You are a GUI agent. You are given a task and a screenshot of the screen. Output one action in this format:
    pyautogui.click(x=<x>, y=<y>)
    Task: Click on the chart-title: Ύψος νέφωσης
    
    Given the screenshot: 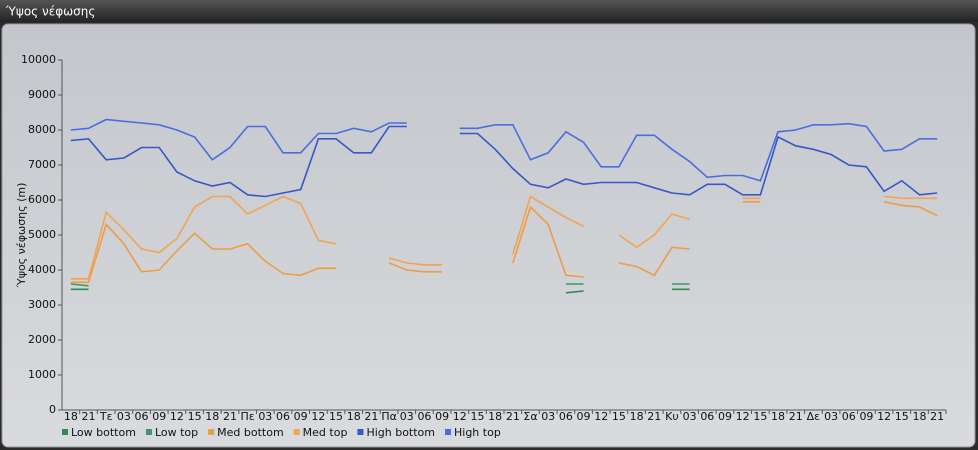 What is the action you would take?
    pyautogui.click(x=50, y=12)
    